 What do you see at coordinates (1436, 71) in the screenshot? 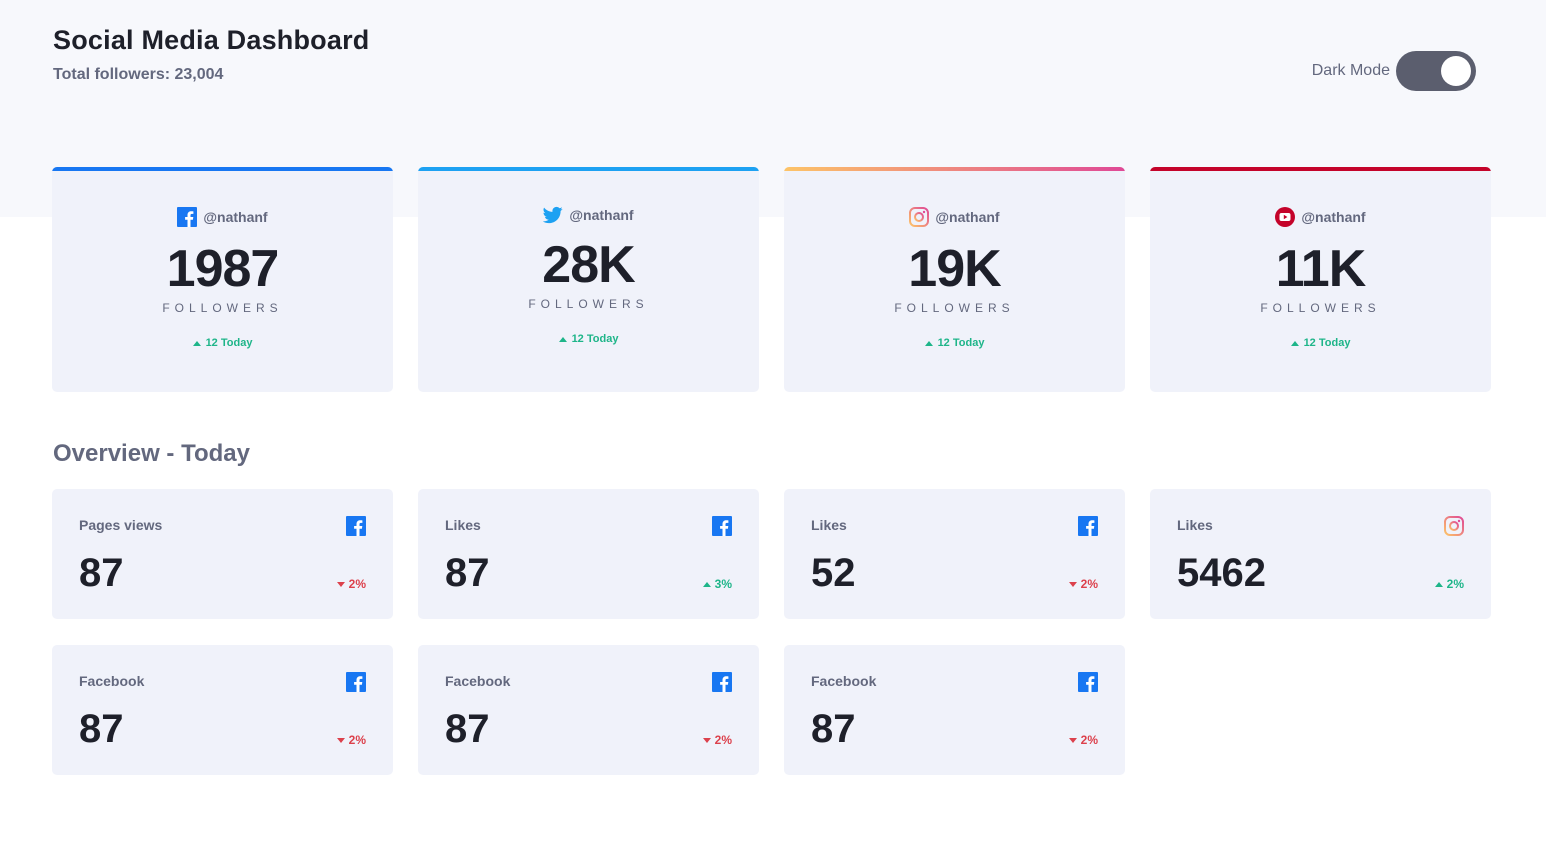
I see `dark-mode-toggle` at bounding box center [1436, 71].